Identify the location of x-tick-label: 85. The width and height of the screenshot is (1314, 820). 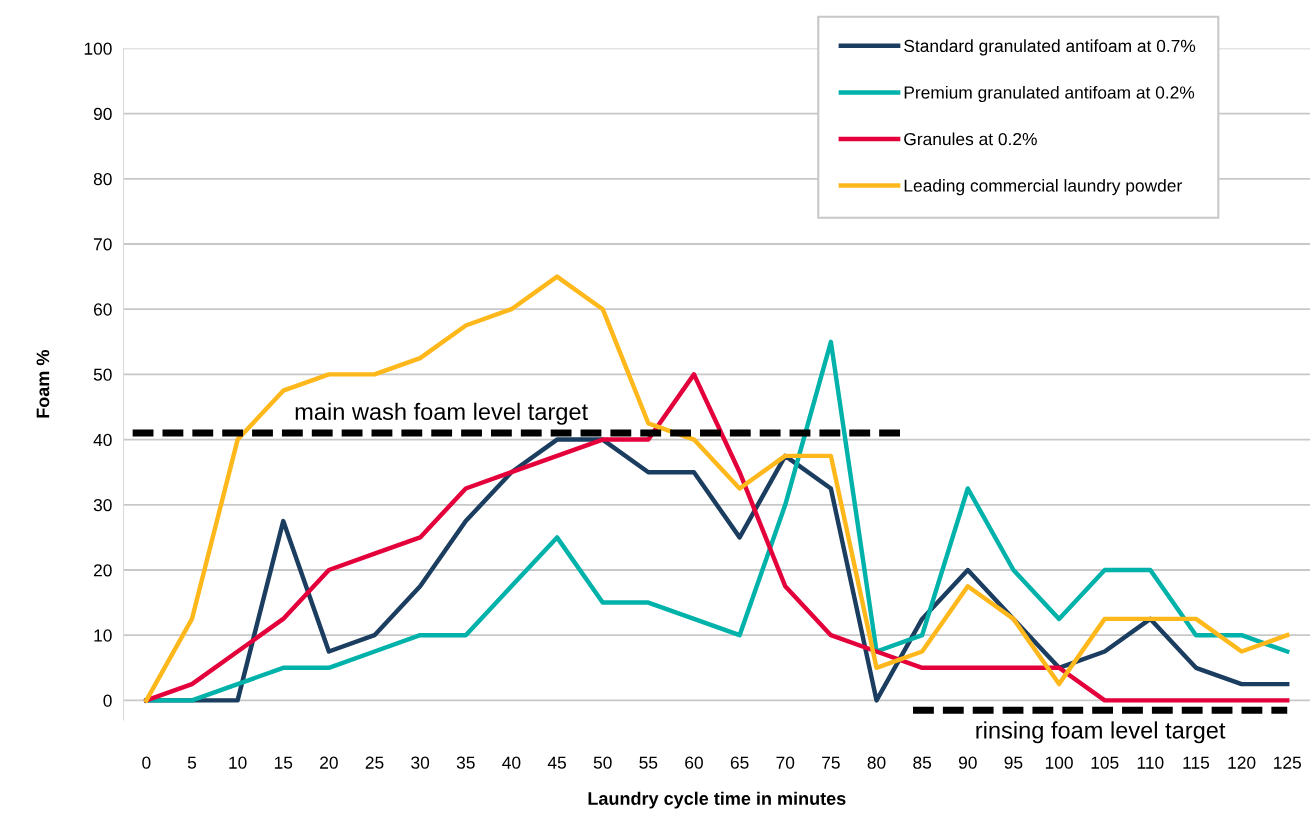
(922, 762).